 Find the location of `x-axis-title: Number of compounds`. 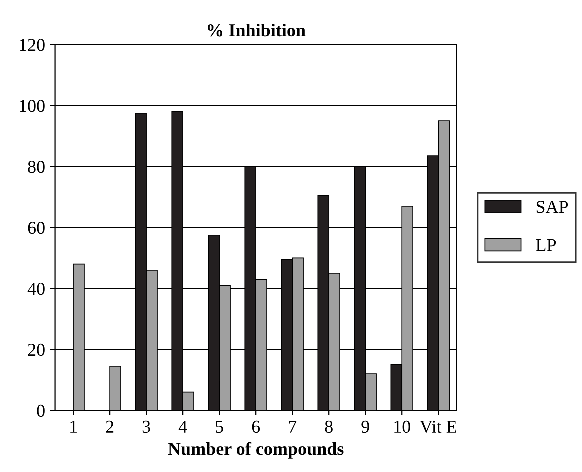

x-axis-title: Number of compounds is located at coordinates (256, 450).